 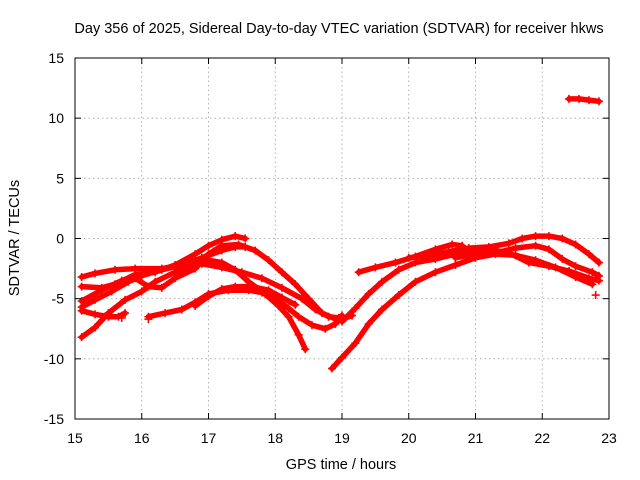 What do you see at coordinates (409, 438) in the screenshot?
I see `x-tick-label: 20` at bounding box center [409, 438].